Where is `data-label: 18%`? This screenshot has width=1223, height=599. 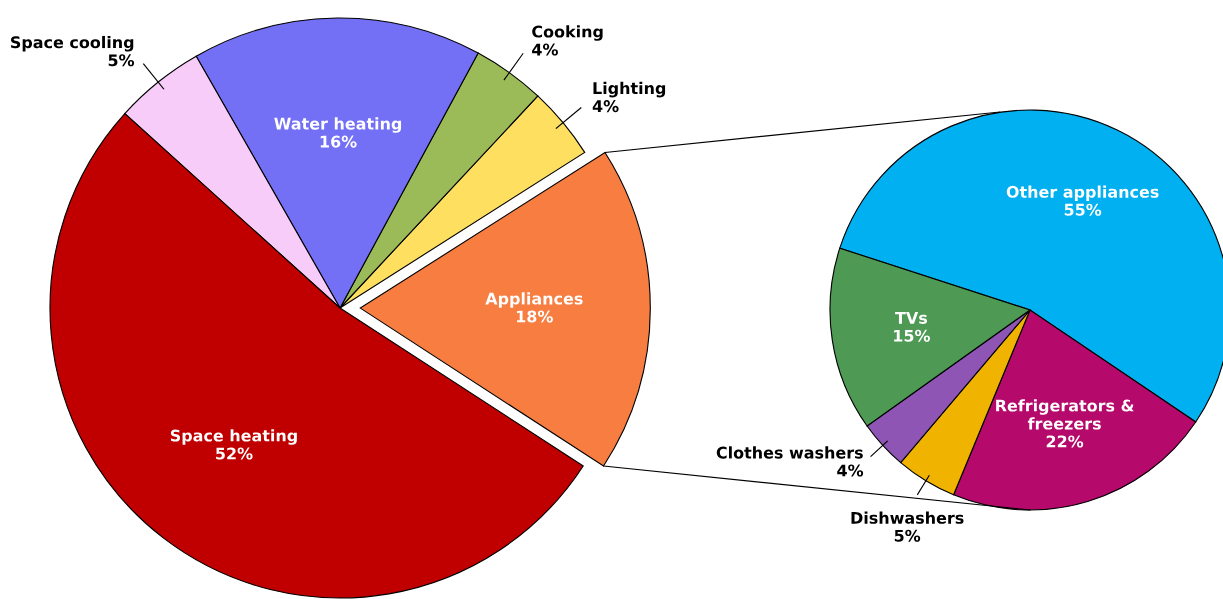
data-label: 18% is located at coordinates (534, 316).